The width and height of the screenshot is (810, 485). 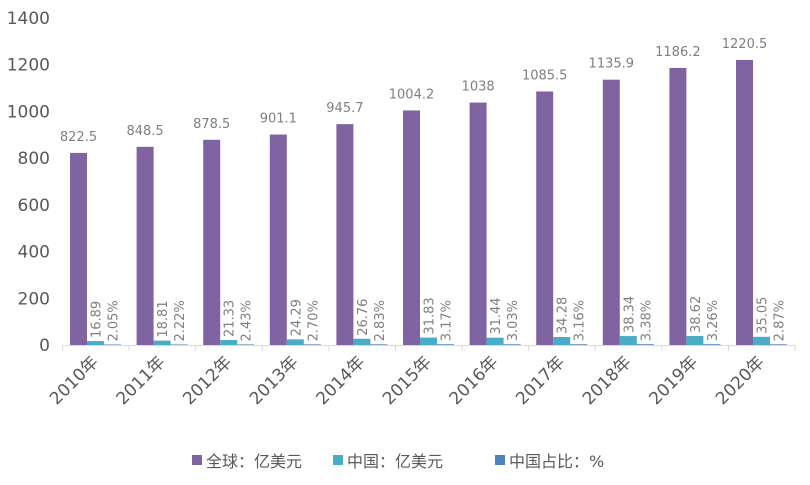 What do you see at coordinates (114, 320) in the screenshot?
I see `data-label-china-share: 2.05%` at bounding box center [114, 320].